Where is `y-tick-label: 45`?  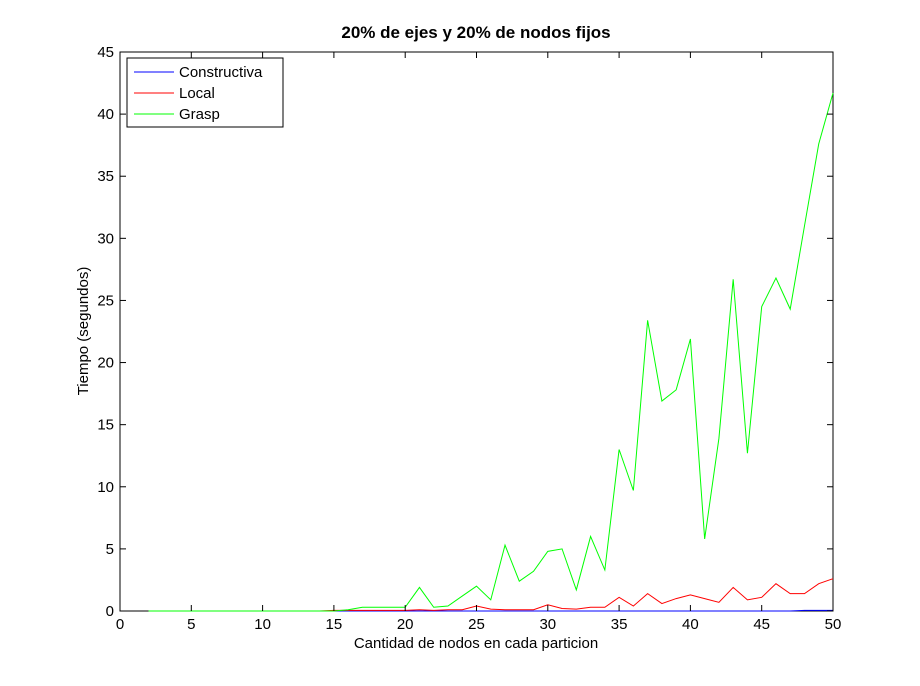
y-tick-label: 45 is located at coordinates (105, 52).